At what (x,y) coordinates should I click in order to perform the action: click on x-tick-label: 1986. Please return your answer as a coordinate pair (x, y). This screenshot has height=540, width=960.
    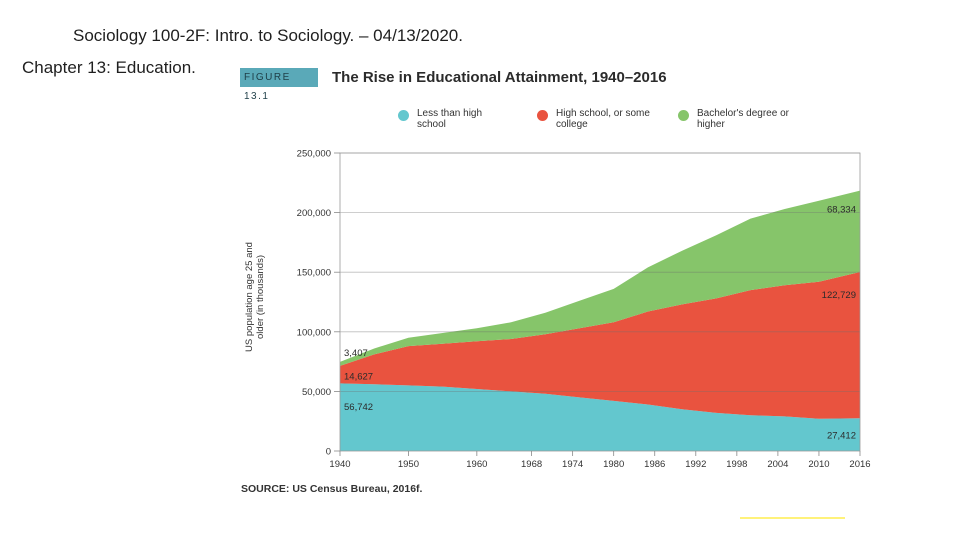
    Looking at the image, I should click on (654, 464).